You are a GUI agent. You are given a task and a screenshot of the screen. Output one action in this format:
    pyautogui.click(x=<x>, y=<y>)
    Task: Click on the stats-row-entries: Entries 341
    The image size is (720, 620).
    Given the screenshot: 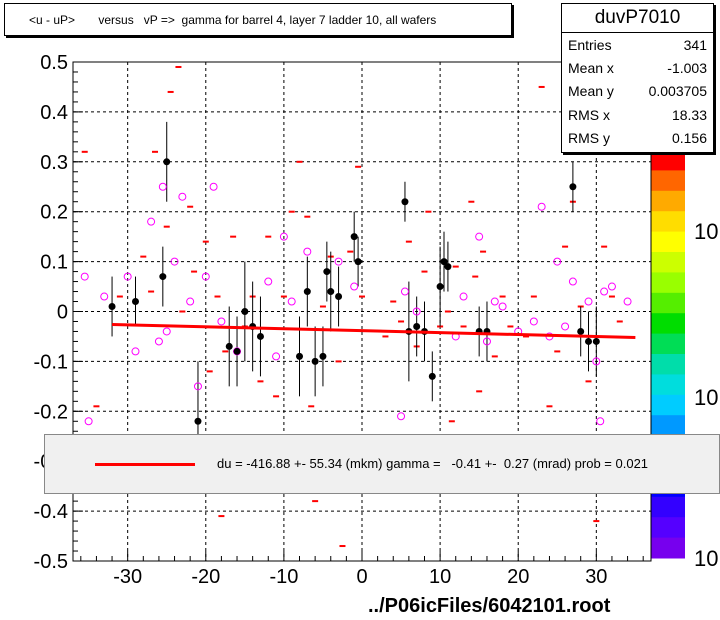 What is the action you would take?
    pyautogui.click(x=637, y=45)
    